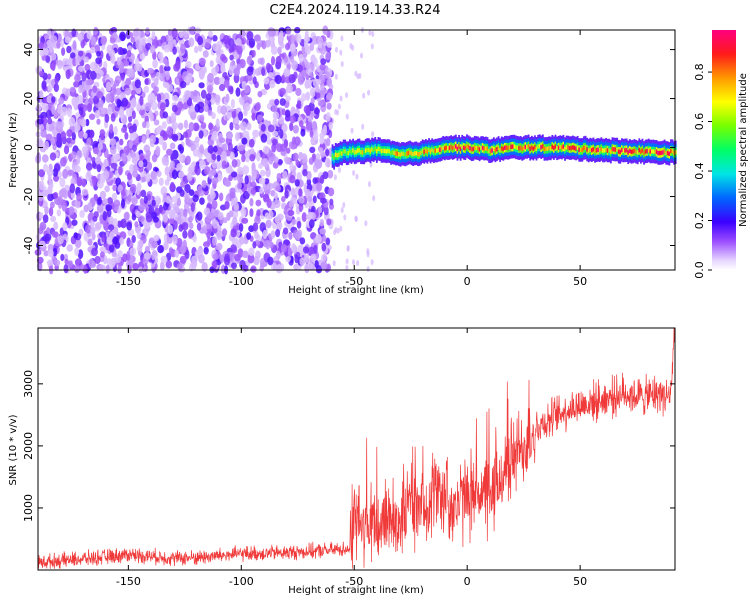  Describe the element at coordinates (724, 150) in the screenshot. I see `colorbar-gradient` at that location.